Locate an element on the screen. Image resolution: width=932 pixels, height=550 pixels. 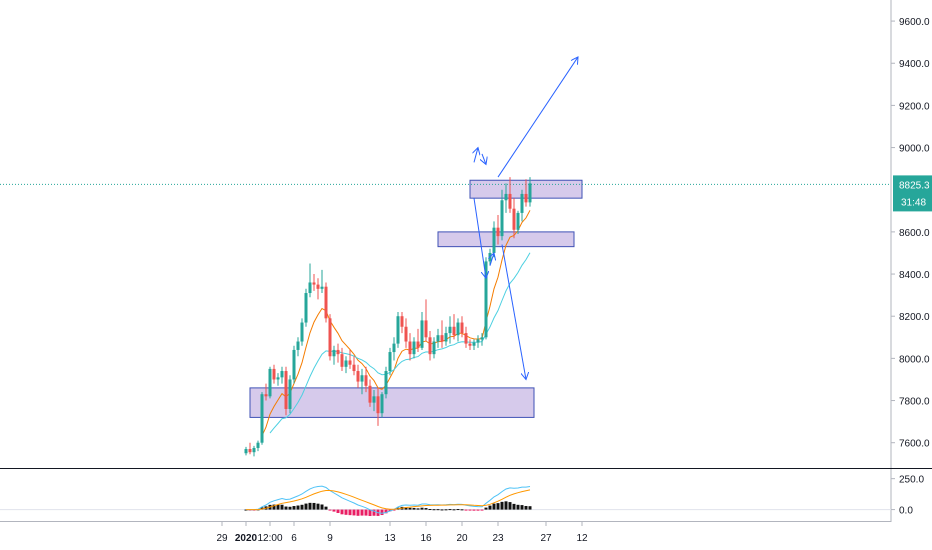
bar-countdown-label: 31:48 is located at coordinates (913, 202).